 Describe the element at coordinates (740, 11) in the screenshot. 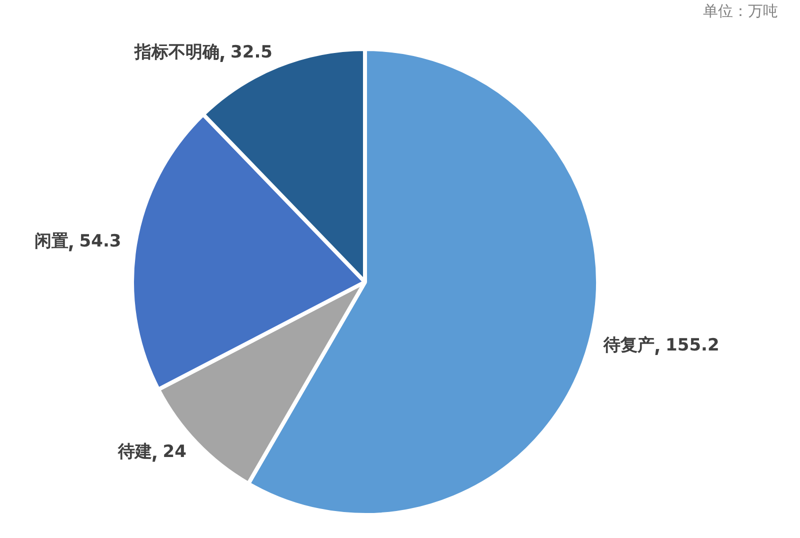

I see `text: 单位：万吨` at that location.